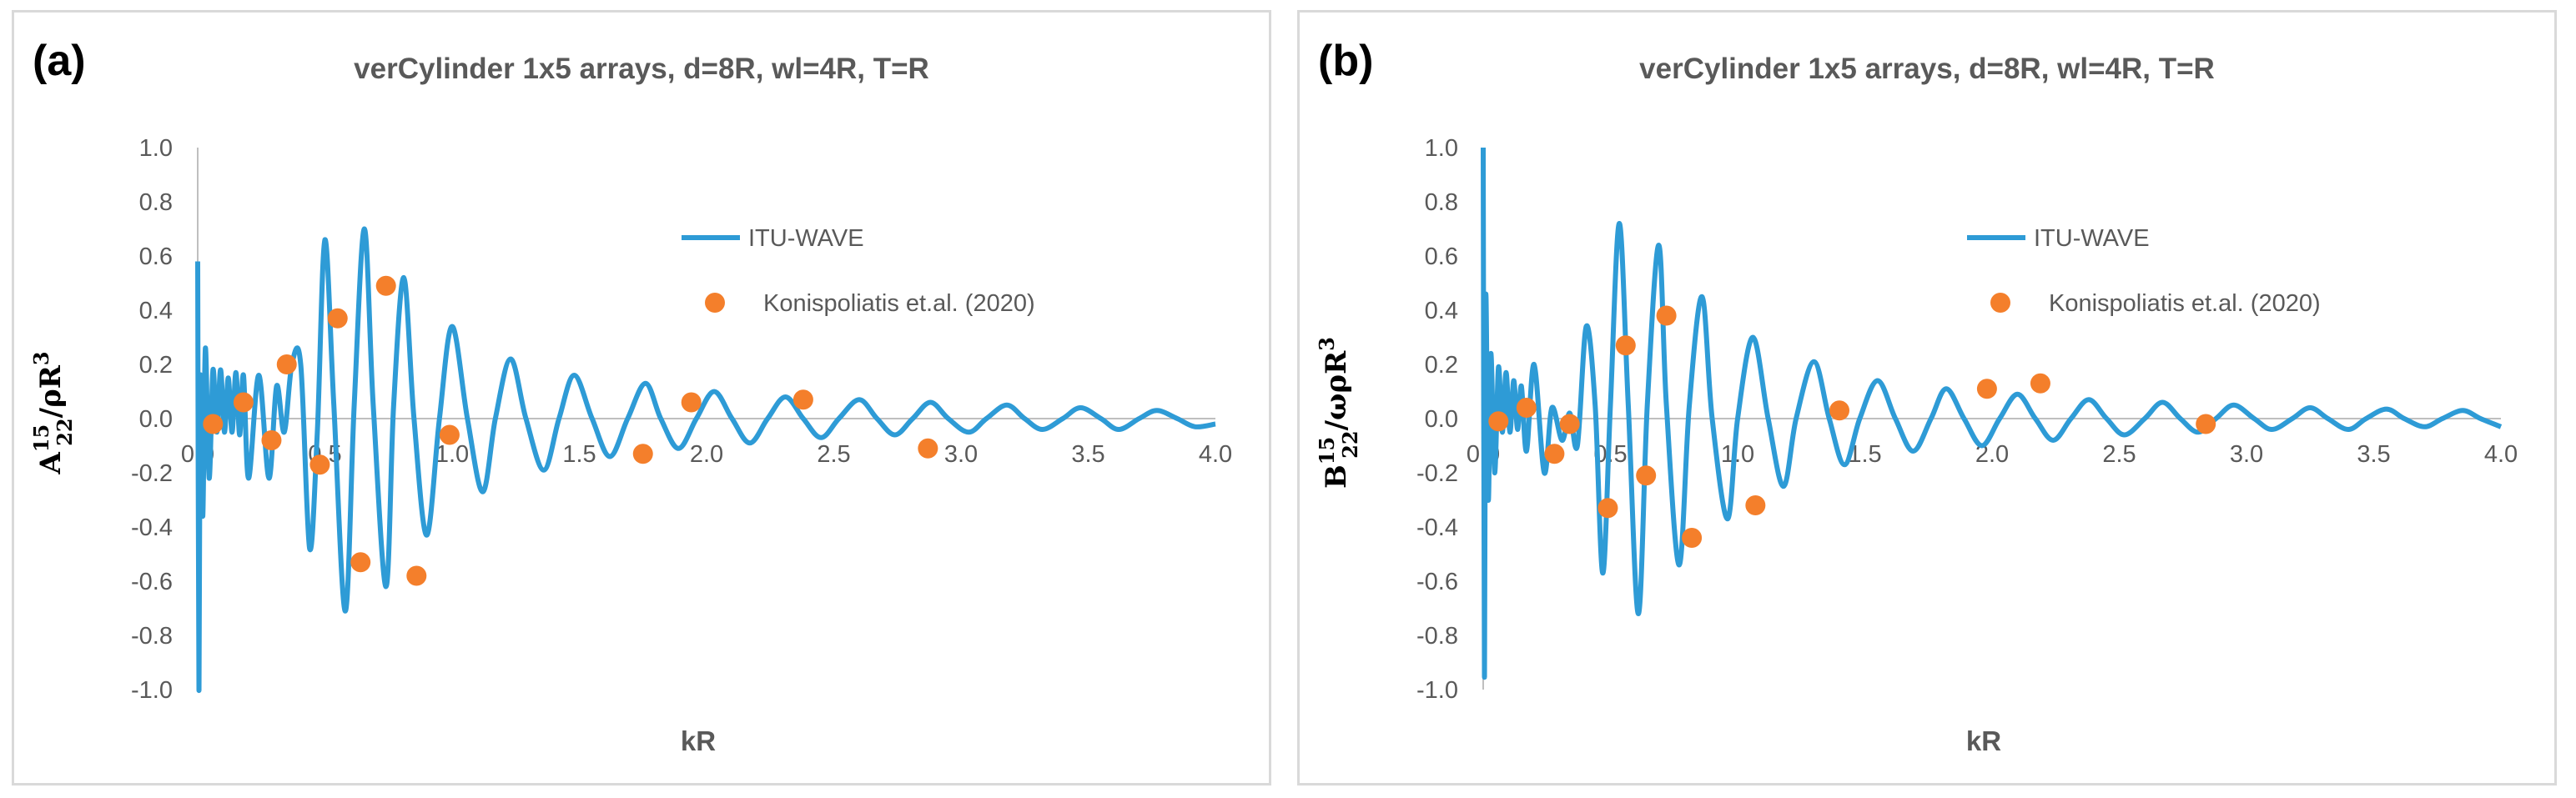 The height and width of the screenshot is (798, 2576). What do you see at coordinates (1338, 413) in the screenshot?
I see `y-axis-label: B1522/ωρR3` at bounding box center [1338, 413].